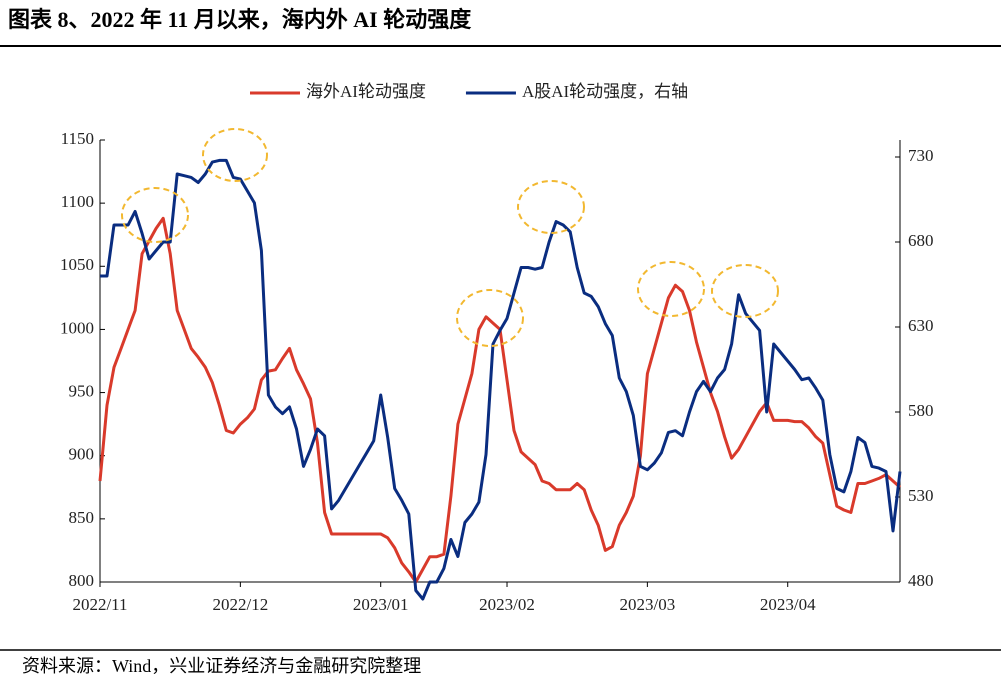 This screenshot has width=1001, height=692. I want to click on legend-label: A股AI轮动强度，右轴, so click(605, 91).